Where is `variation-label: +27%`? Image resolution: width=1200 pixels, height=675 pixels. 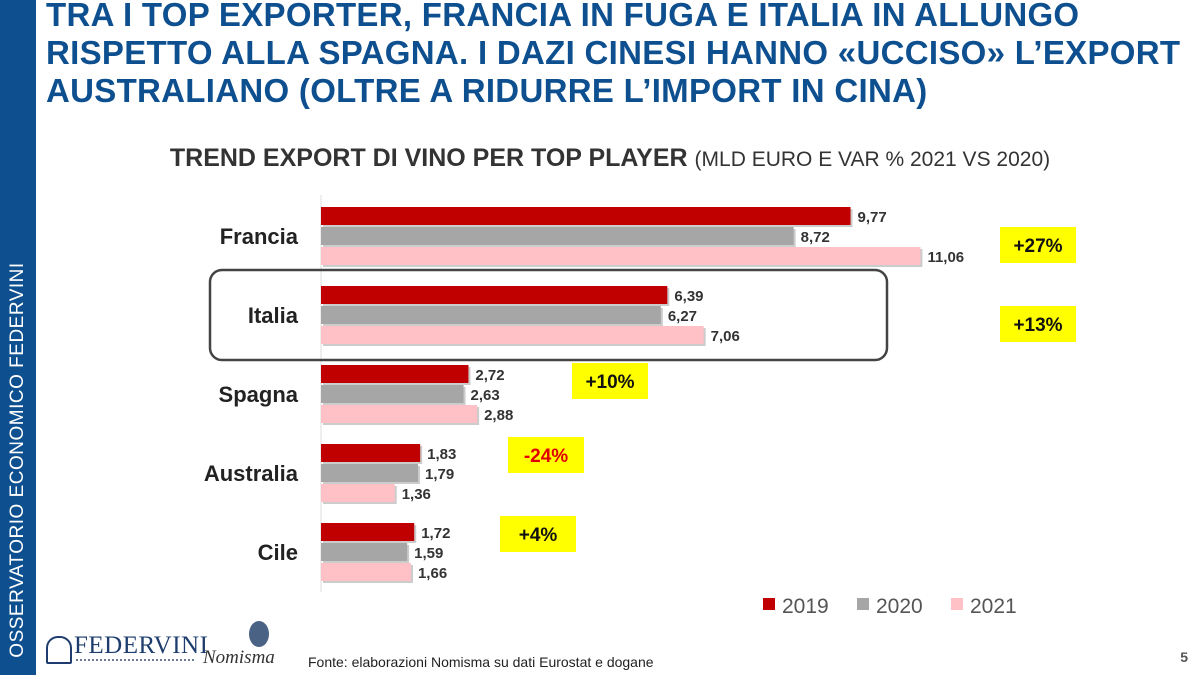
variation-label: +27% is located at coordinates (1037, 246).